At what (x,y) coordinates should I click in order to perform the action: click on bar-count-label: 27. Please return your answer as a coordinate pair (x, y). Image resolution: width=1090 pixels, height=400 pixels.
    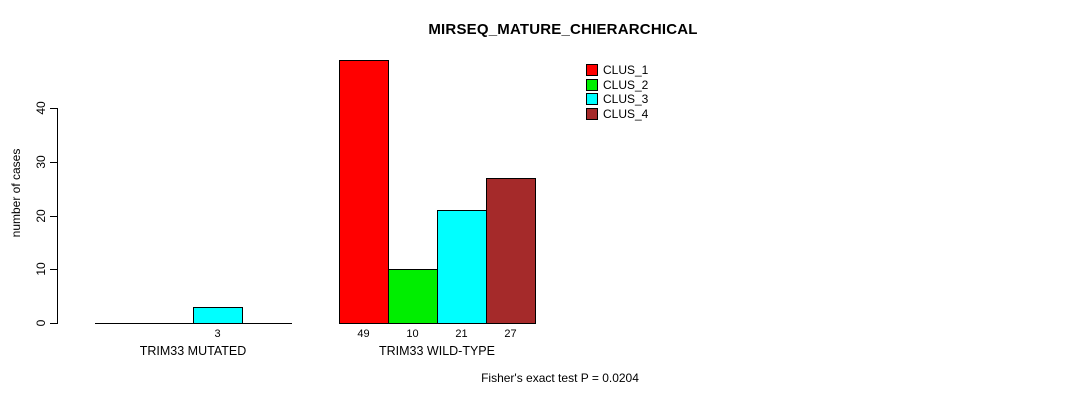
    Looking at the image, I should click on (510, 334).